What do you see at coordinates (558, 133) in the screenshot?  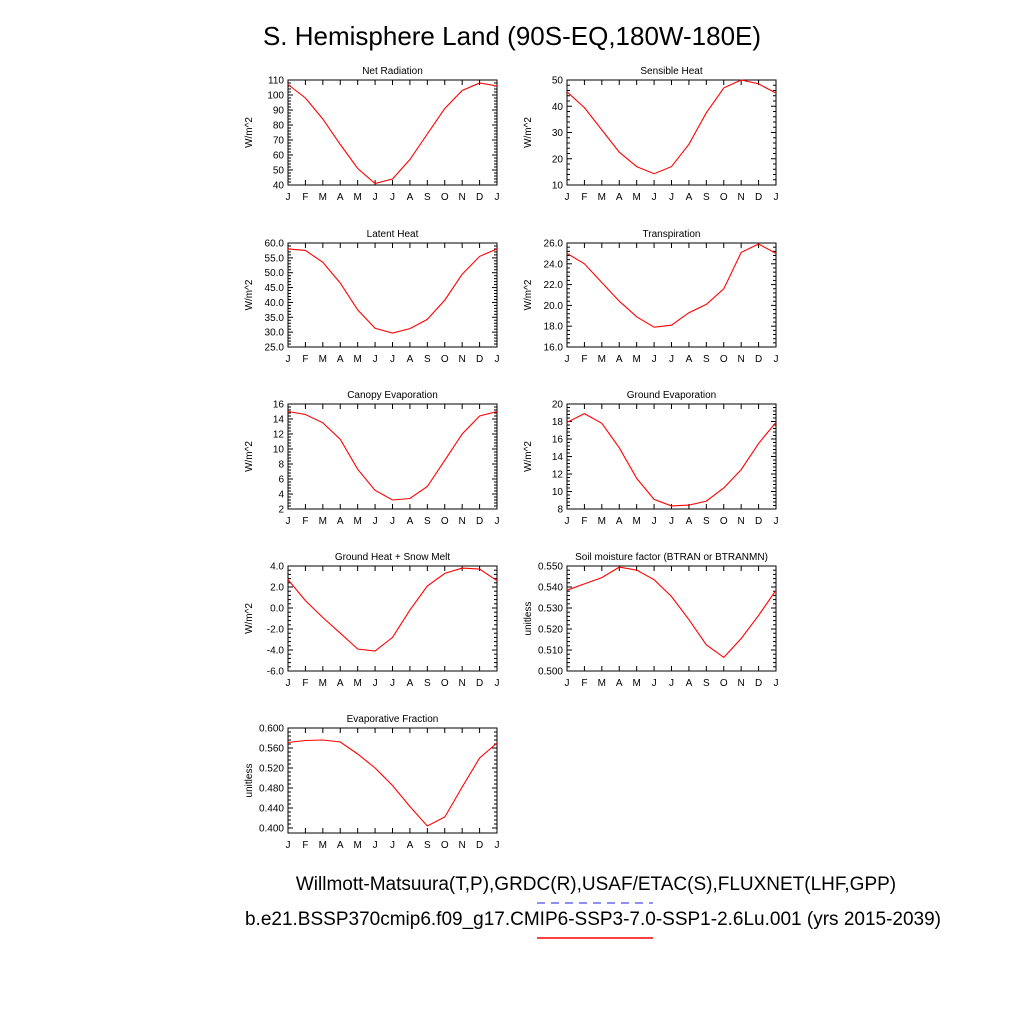 I see `y-tick-label: 30` at bounding box center [558, 133].